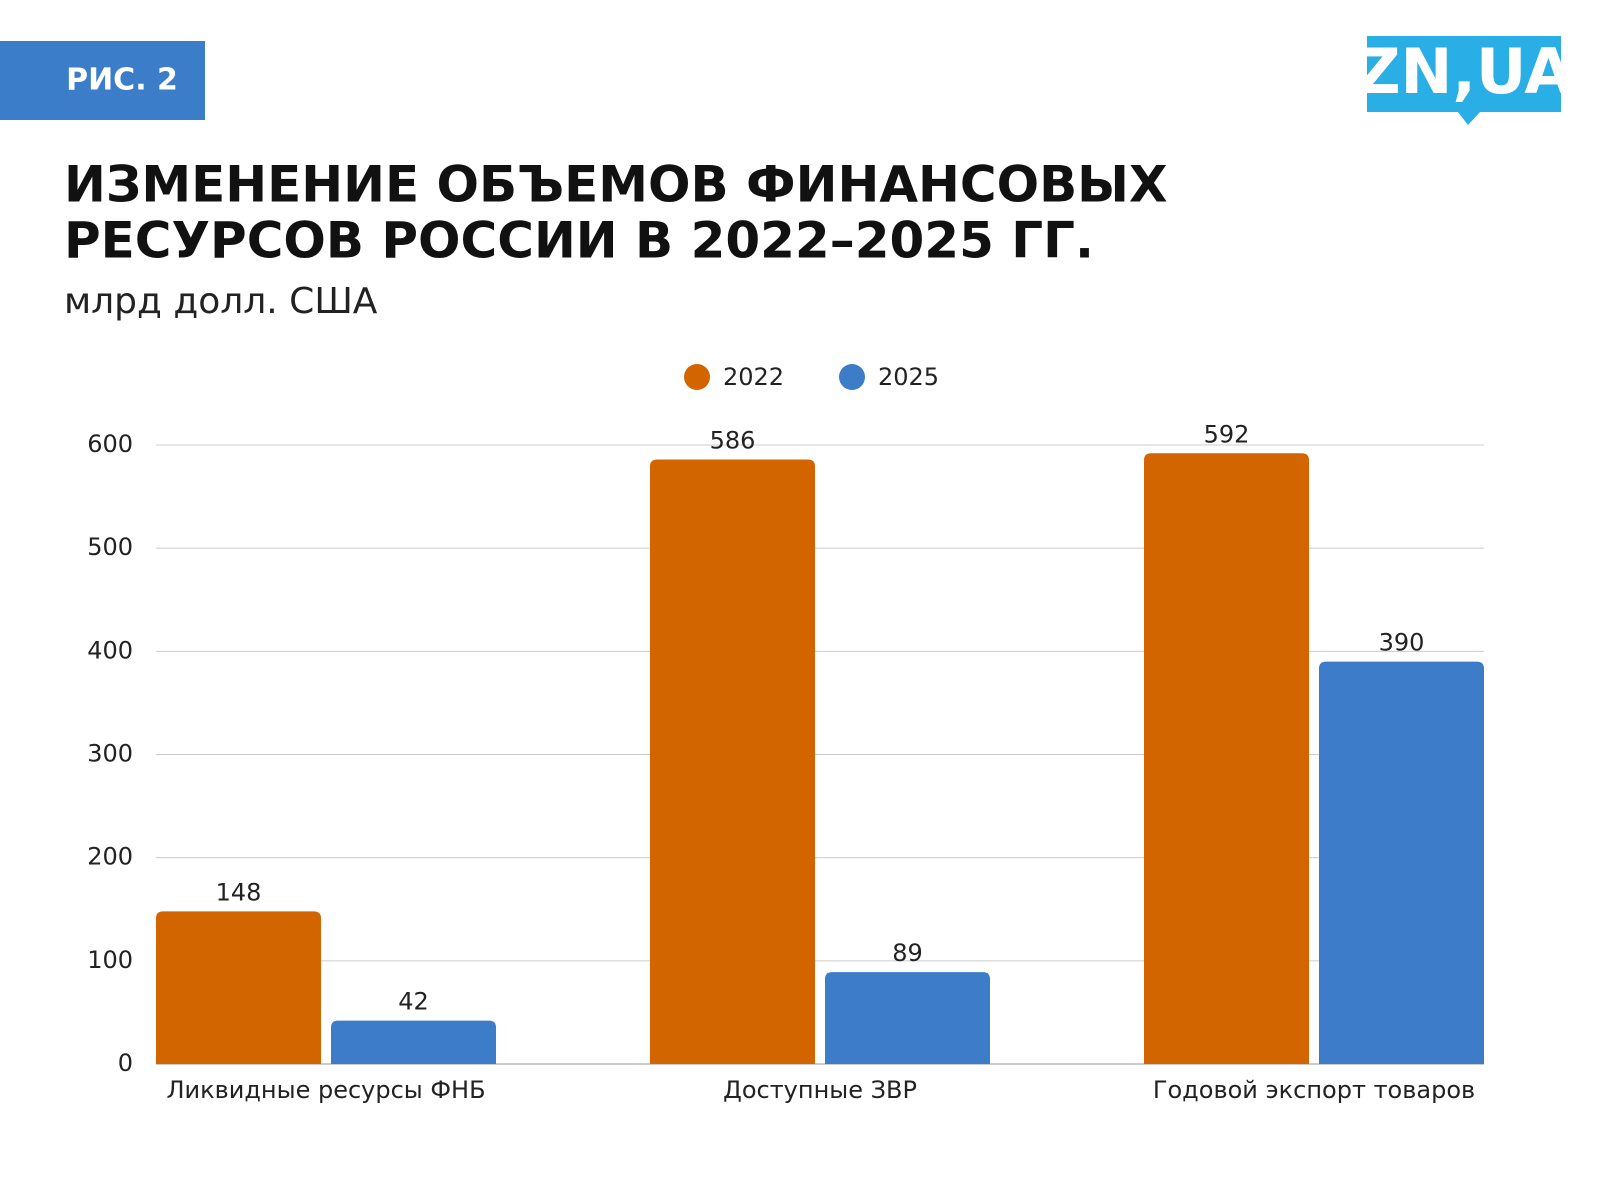 Image resolution: width=1600 pixels, height=1200 pixels. I want to click on chart-title: РЕСУРСОВ РОССИИ В 2022–2025 ГГ., so click(579, 241).